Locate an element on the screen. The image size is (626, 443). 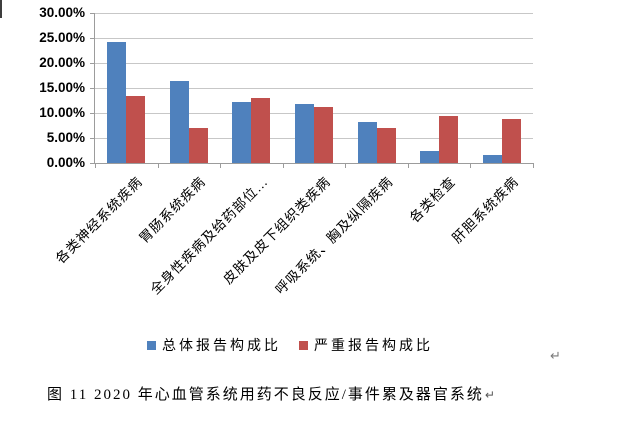
x-axis-category-label: 肝胆系统疾病 is located at coordinates (485, 209).